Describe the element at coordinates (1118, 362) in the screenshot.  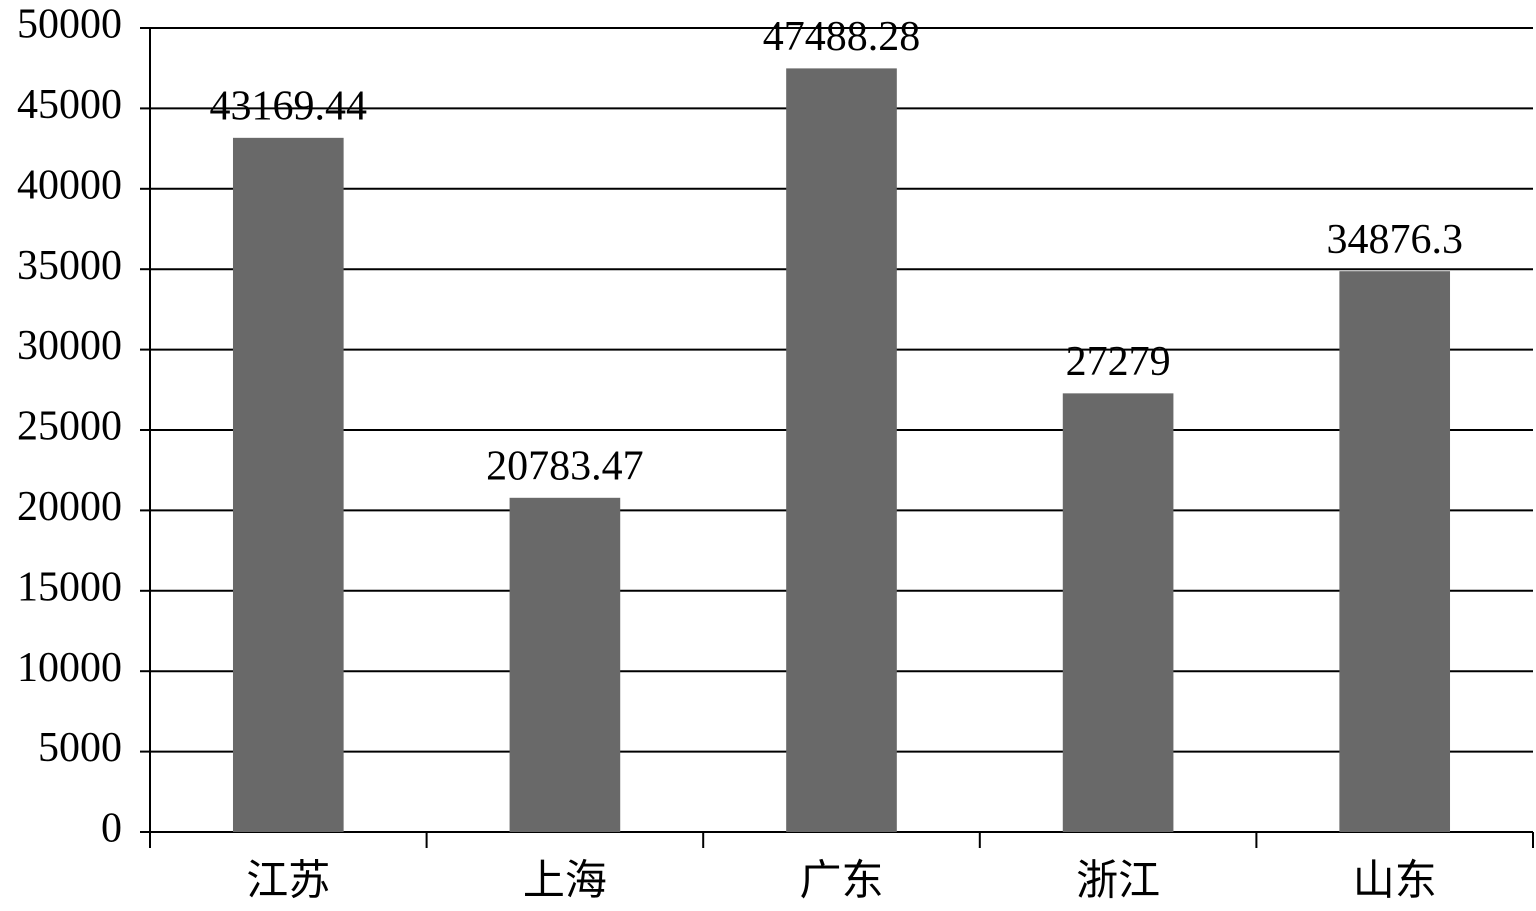
I see `data-label: 27279` at that location.